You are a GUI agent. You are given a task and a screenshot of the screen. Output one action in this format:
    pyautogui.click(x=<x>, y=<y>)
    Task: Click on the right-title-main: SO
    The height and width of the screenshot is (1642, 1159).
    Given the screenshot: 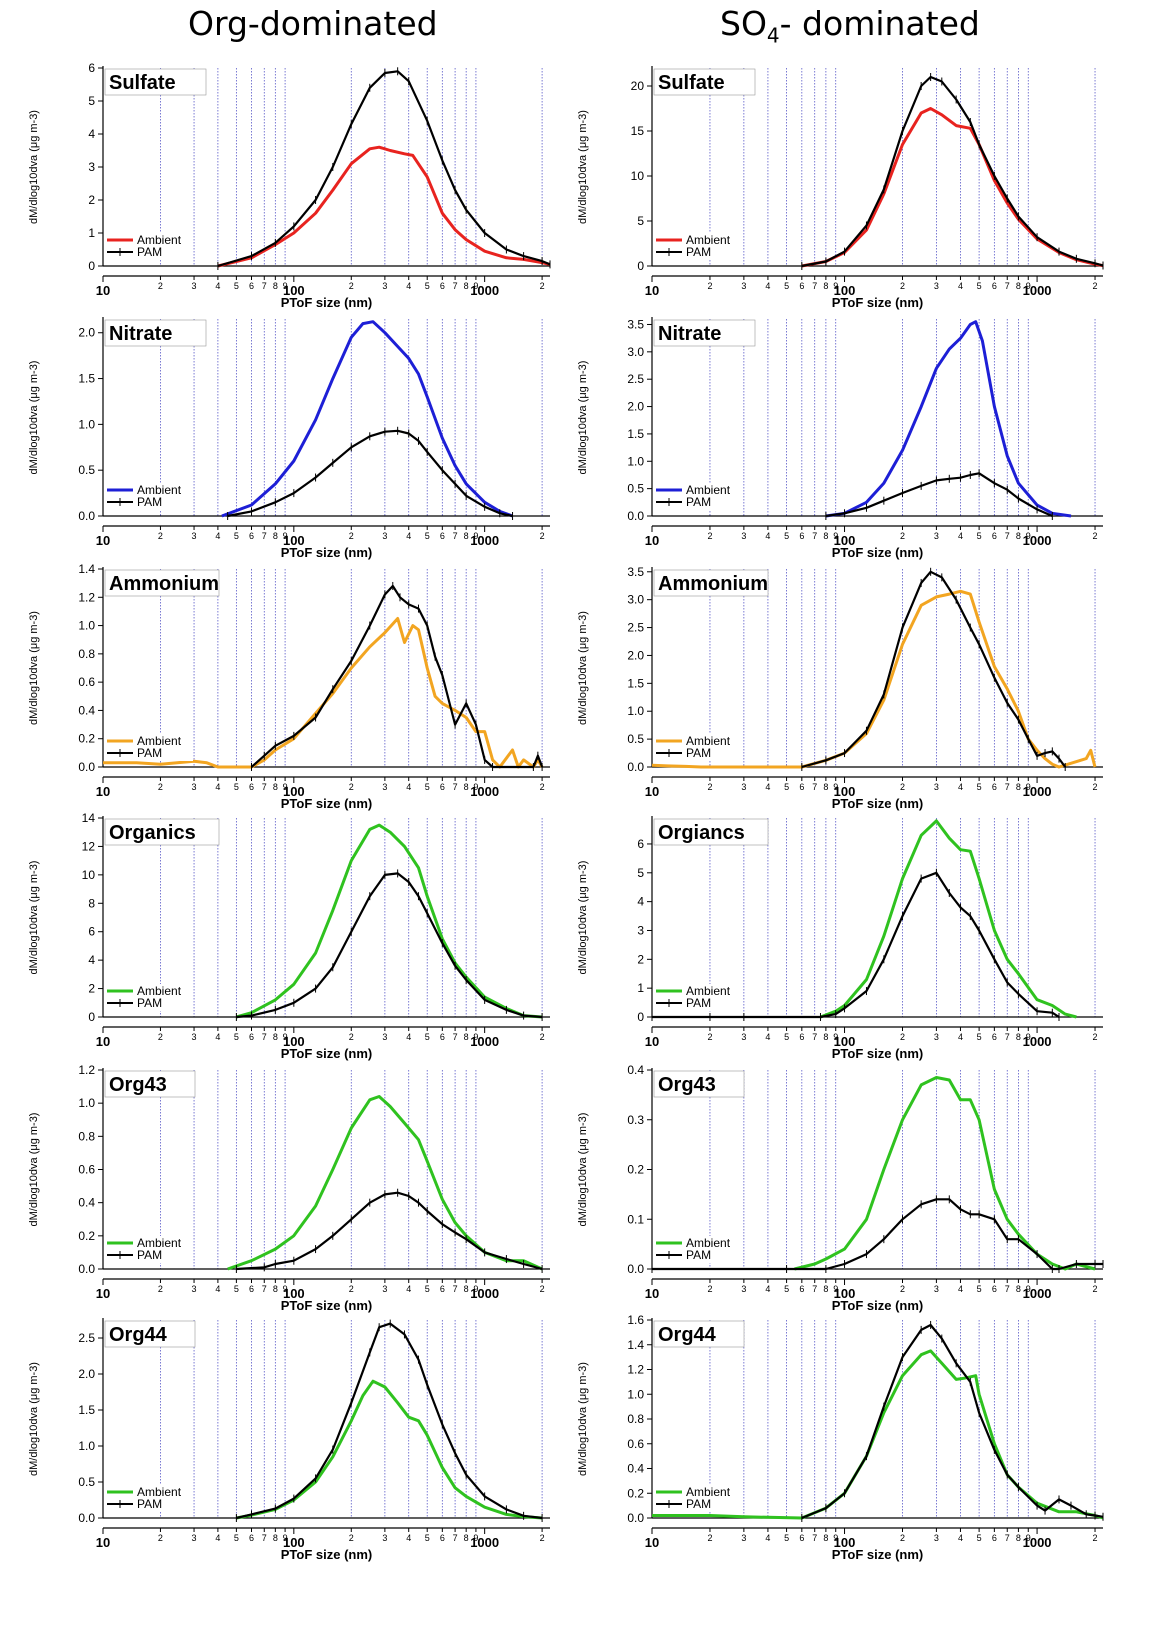 What is the action you would take?
    pyautogui.click(x=743, y=23)
    